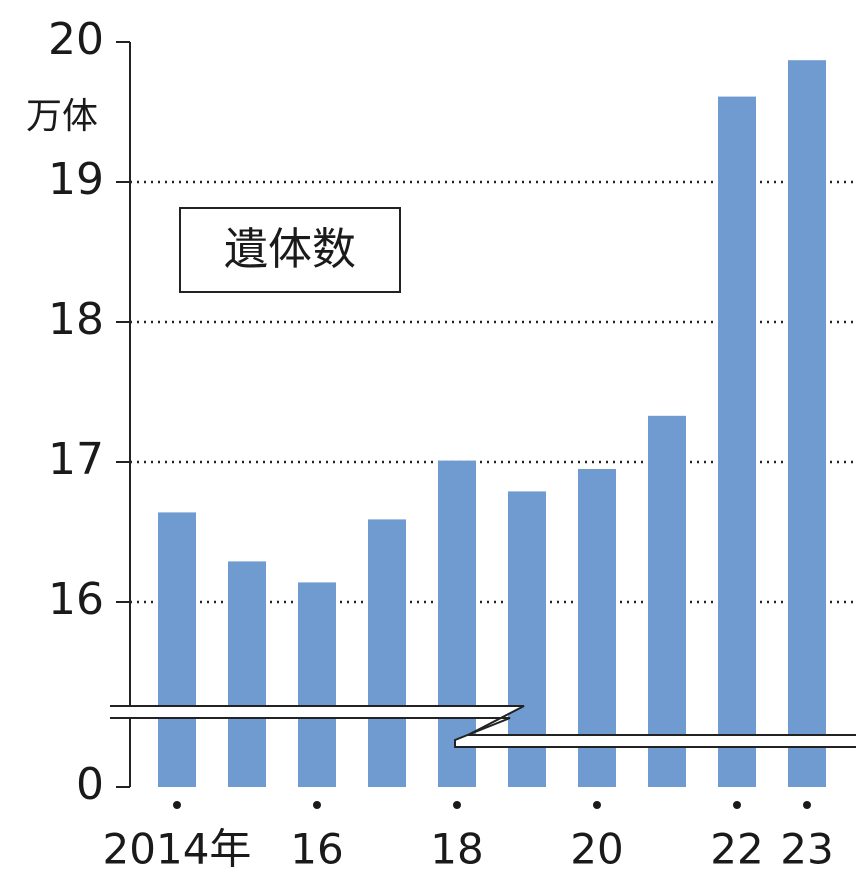 Image resolution: width=856 pixels, height=890 pixels. What do you see at coordinates (177, 849) in the screenshot?
I see `x-tick-label: 2014年` at bounding box center [177, 849].